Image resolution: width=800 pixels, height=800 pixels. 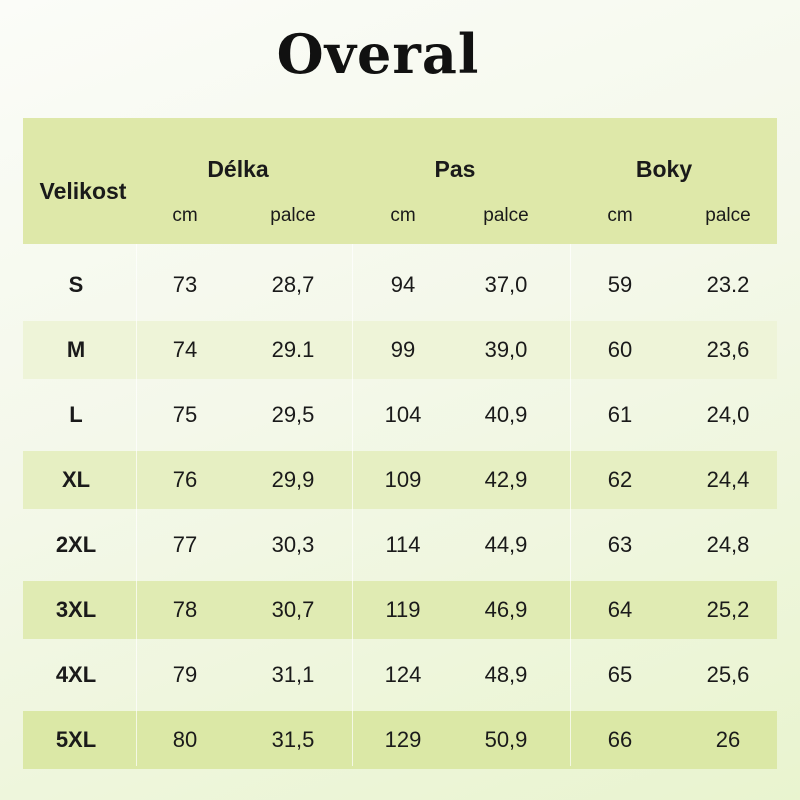 I want to click on table-cell: 40,9, so click(x=506, y=414).